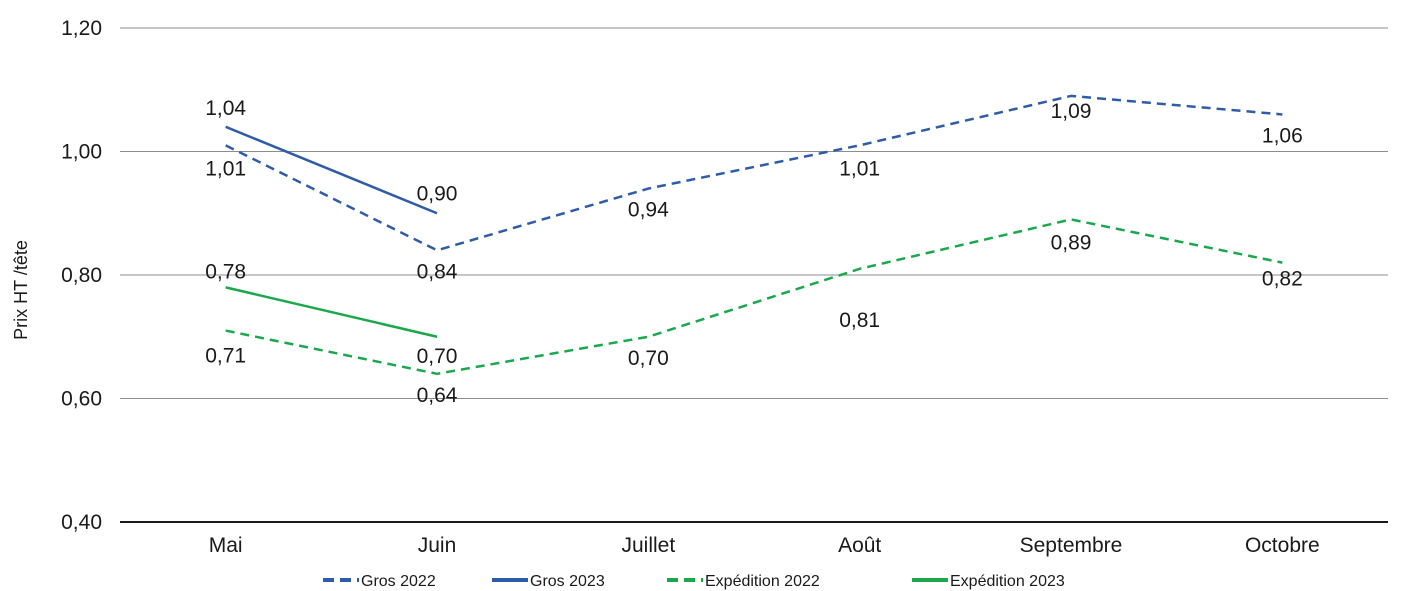 The image size is (1402, 591). I want to click on y-axis-ticks: 0,40 0,60 0,80 1,00 1,20, so click(81, 275).